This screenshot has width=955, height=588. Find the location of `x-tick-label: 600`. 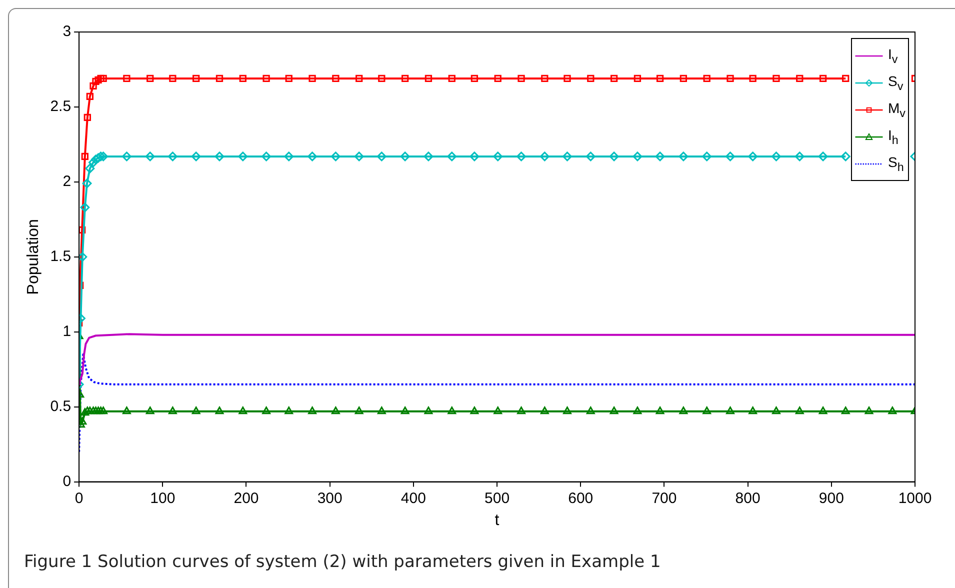

x-tick-label: 600 is located at coordinates (581, 498).